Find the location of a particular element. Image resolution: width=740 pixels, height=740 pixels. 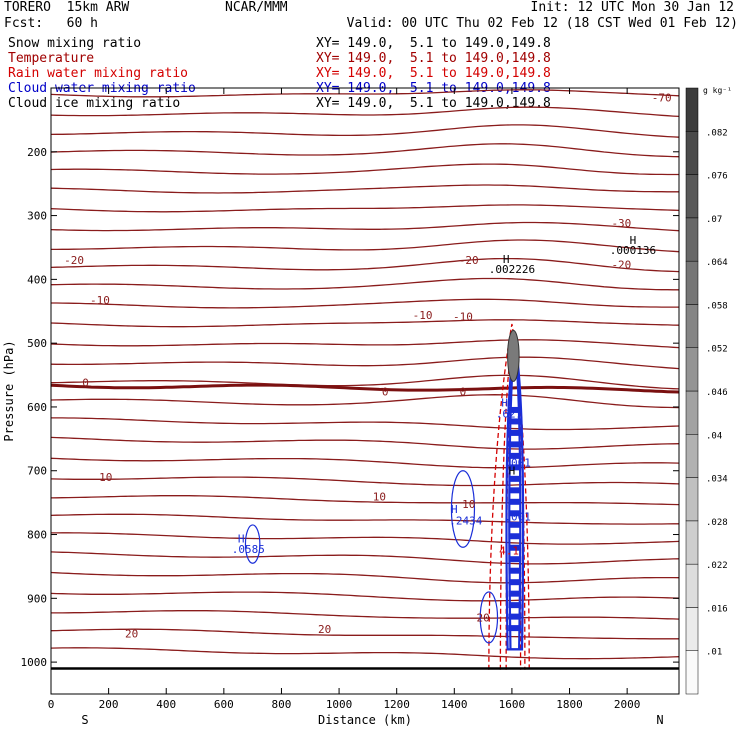

x-tick-label: 800 is located at coordinates (282, 704).